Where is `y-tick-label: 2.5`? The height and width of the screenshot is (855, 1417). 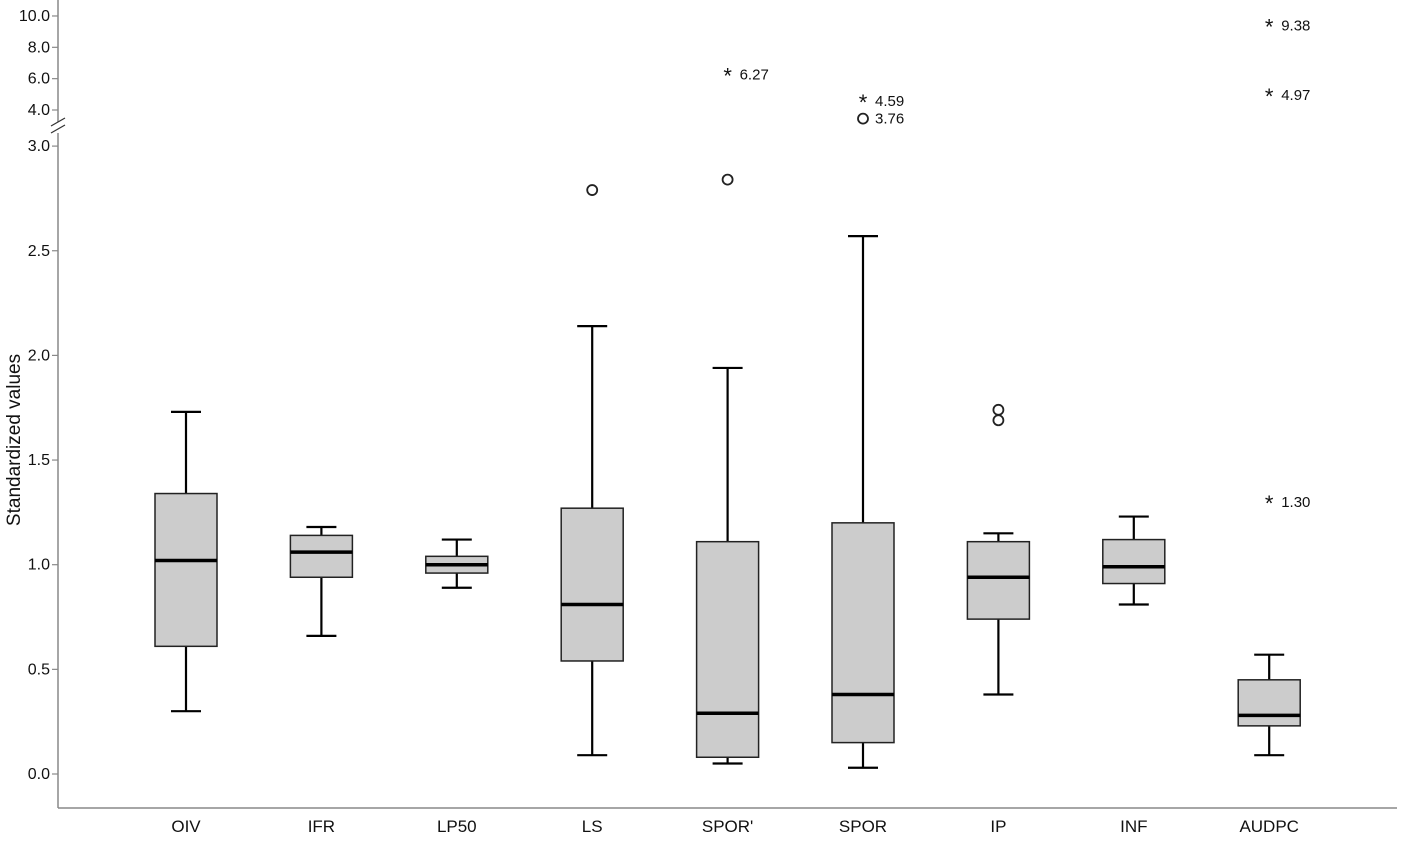 y-tick-label: 2.5 is located at coordinates (39, 251).